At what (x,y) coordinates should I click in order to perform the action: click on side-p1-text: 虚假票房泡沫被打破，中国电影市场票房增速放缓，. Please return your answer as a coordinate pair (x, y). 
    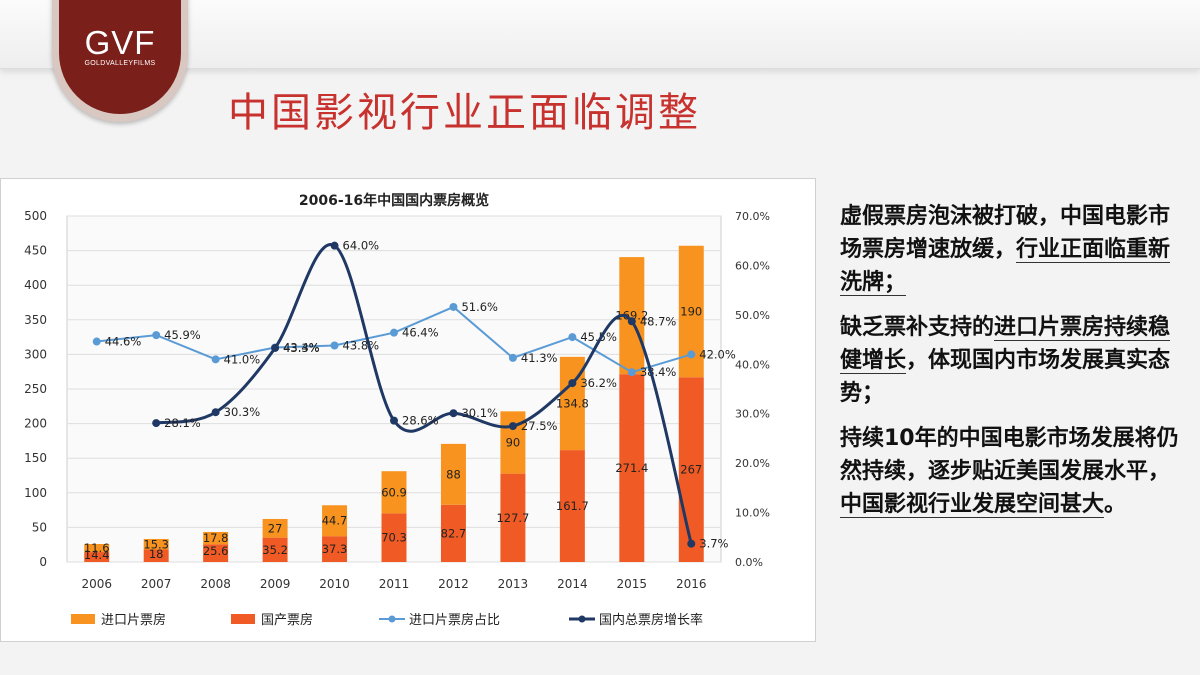
    Looking at the image, I should click on (1005, 233).